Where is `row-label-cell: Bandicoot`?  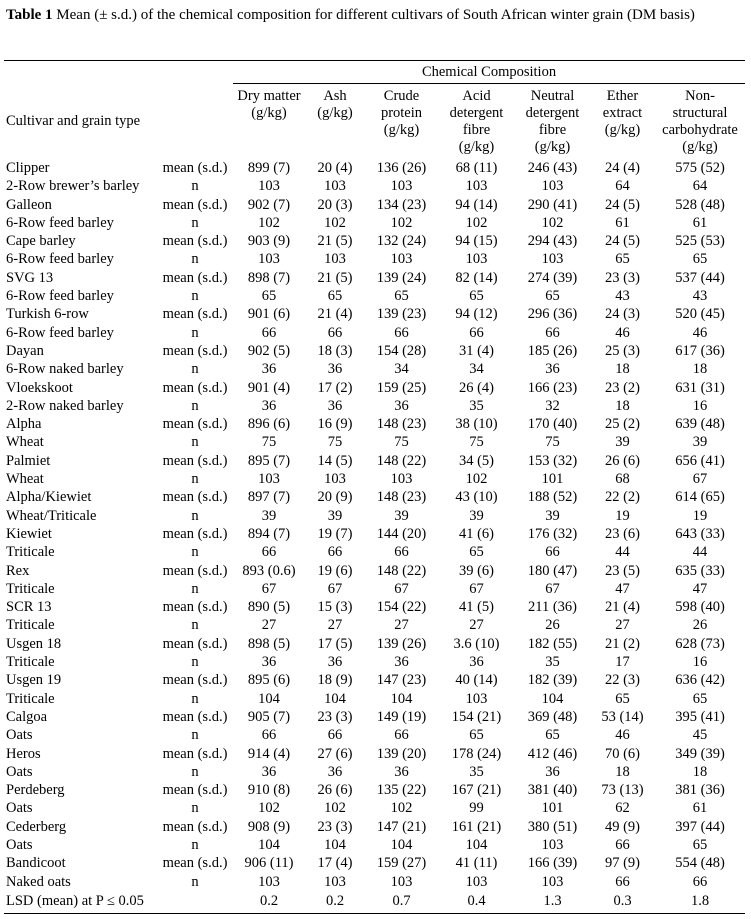
row-label-cell: Bandicoot is located at coordinates (36, 863).